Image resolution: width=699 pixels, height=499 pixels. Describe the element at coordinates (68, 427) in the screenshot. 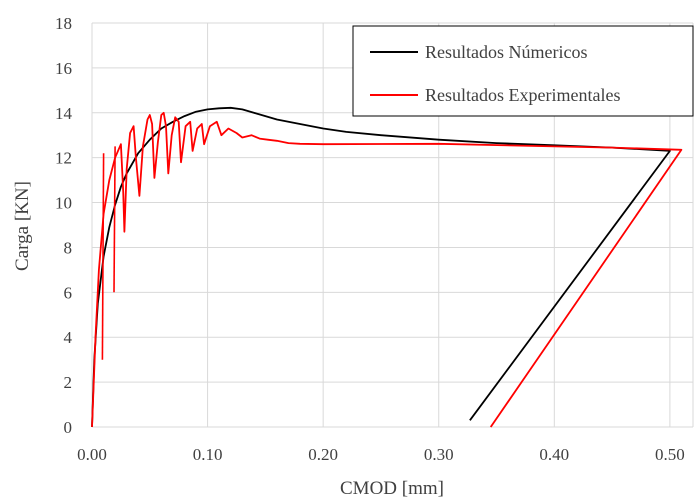

I see `y-tick-label: 0` at that location.